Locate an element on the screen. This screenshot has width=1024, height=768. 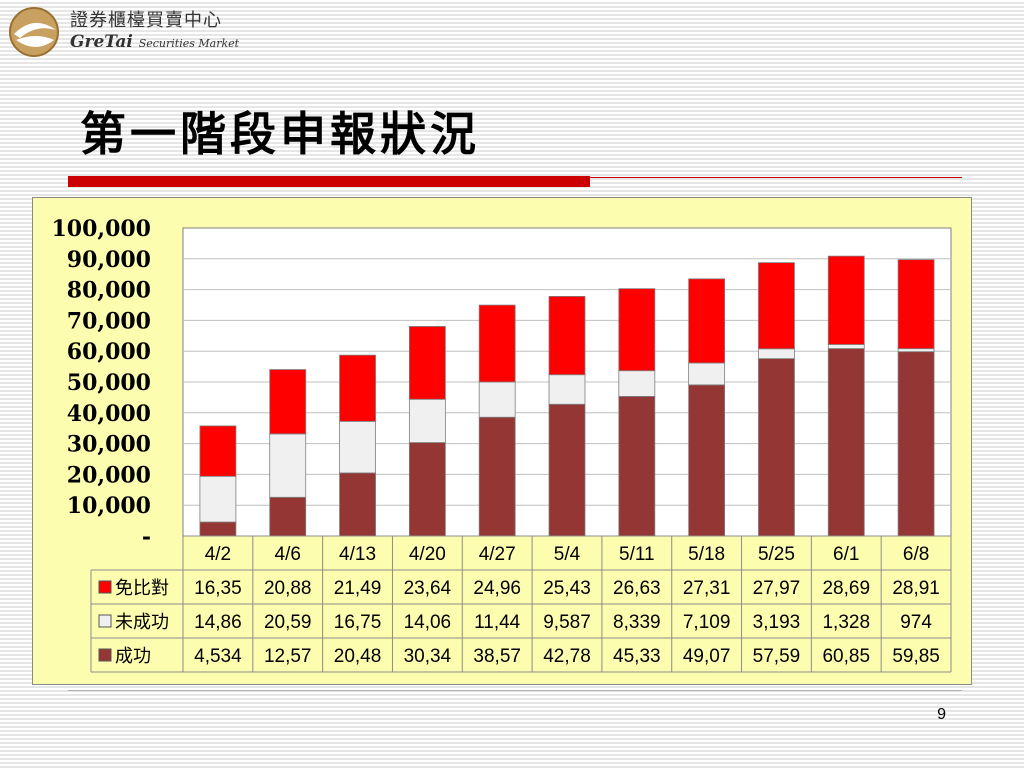
data-label-success: 45,33 is located at coordinates (637, 656).